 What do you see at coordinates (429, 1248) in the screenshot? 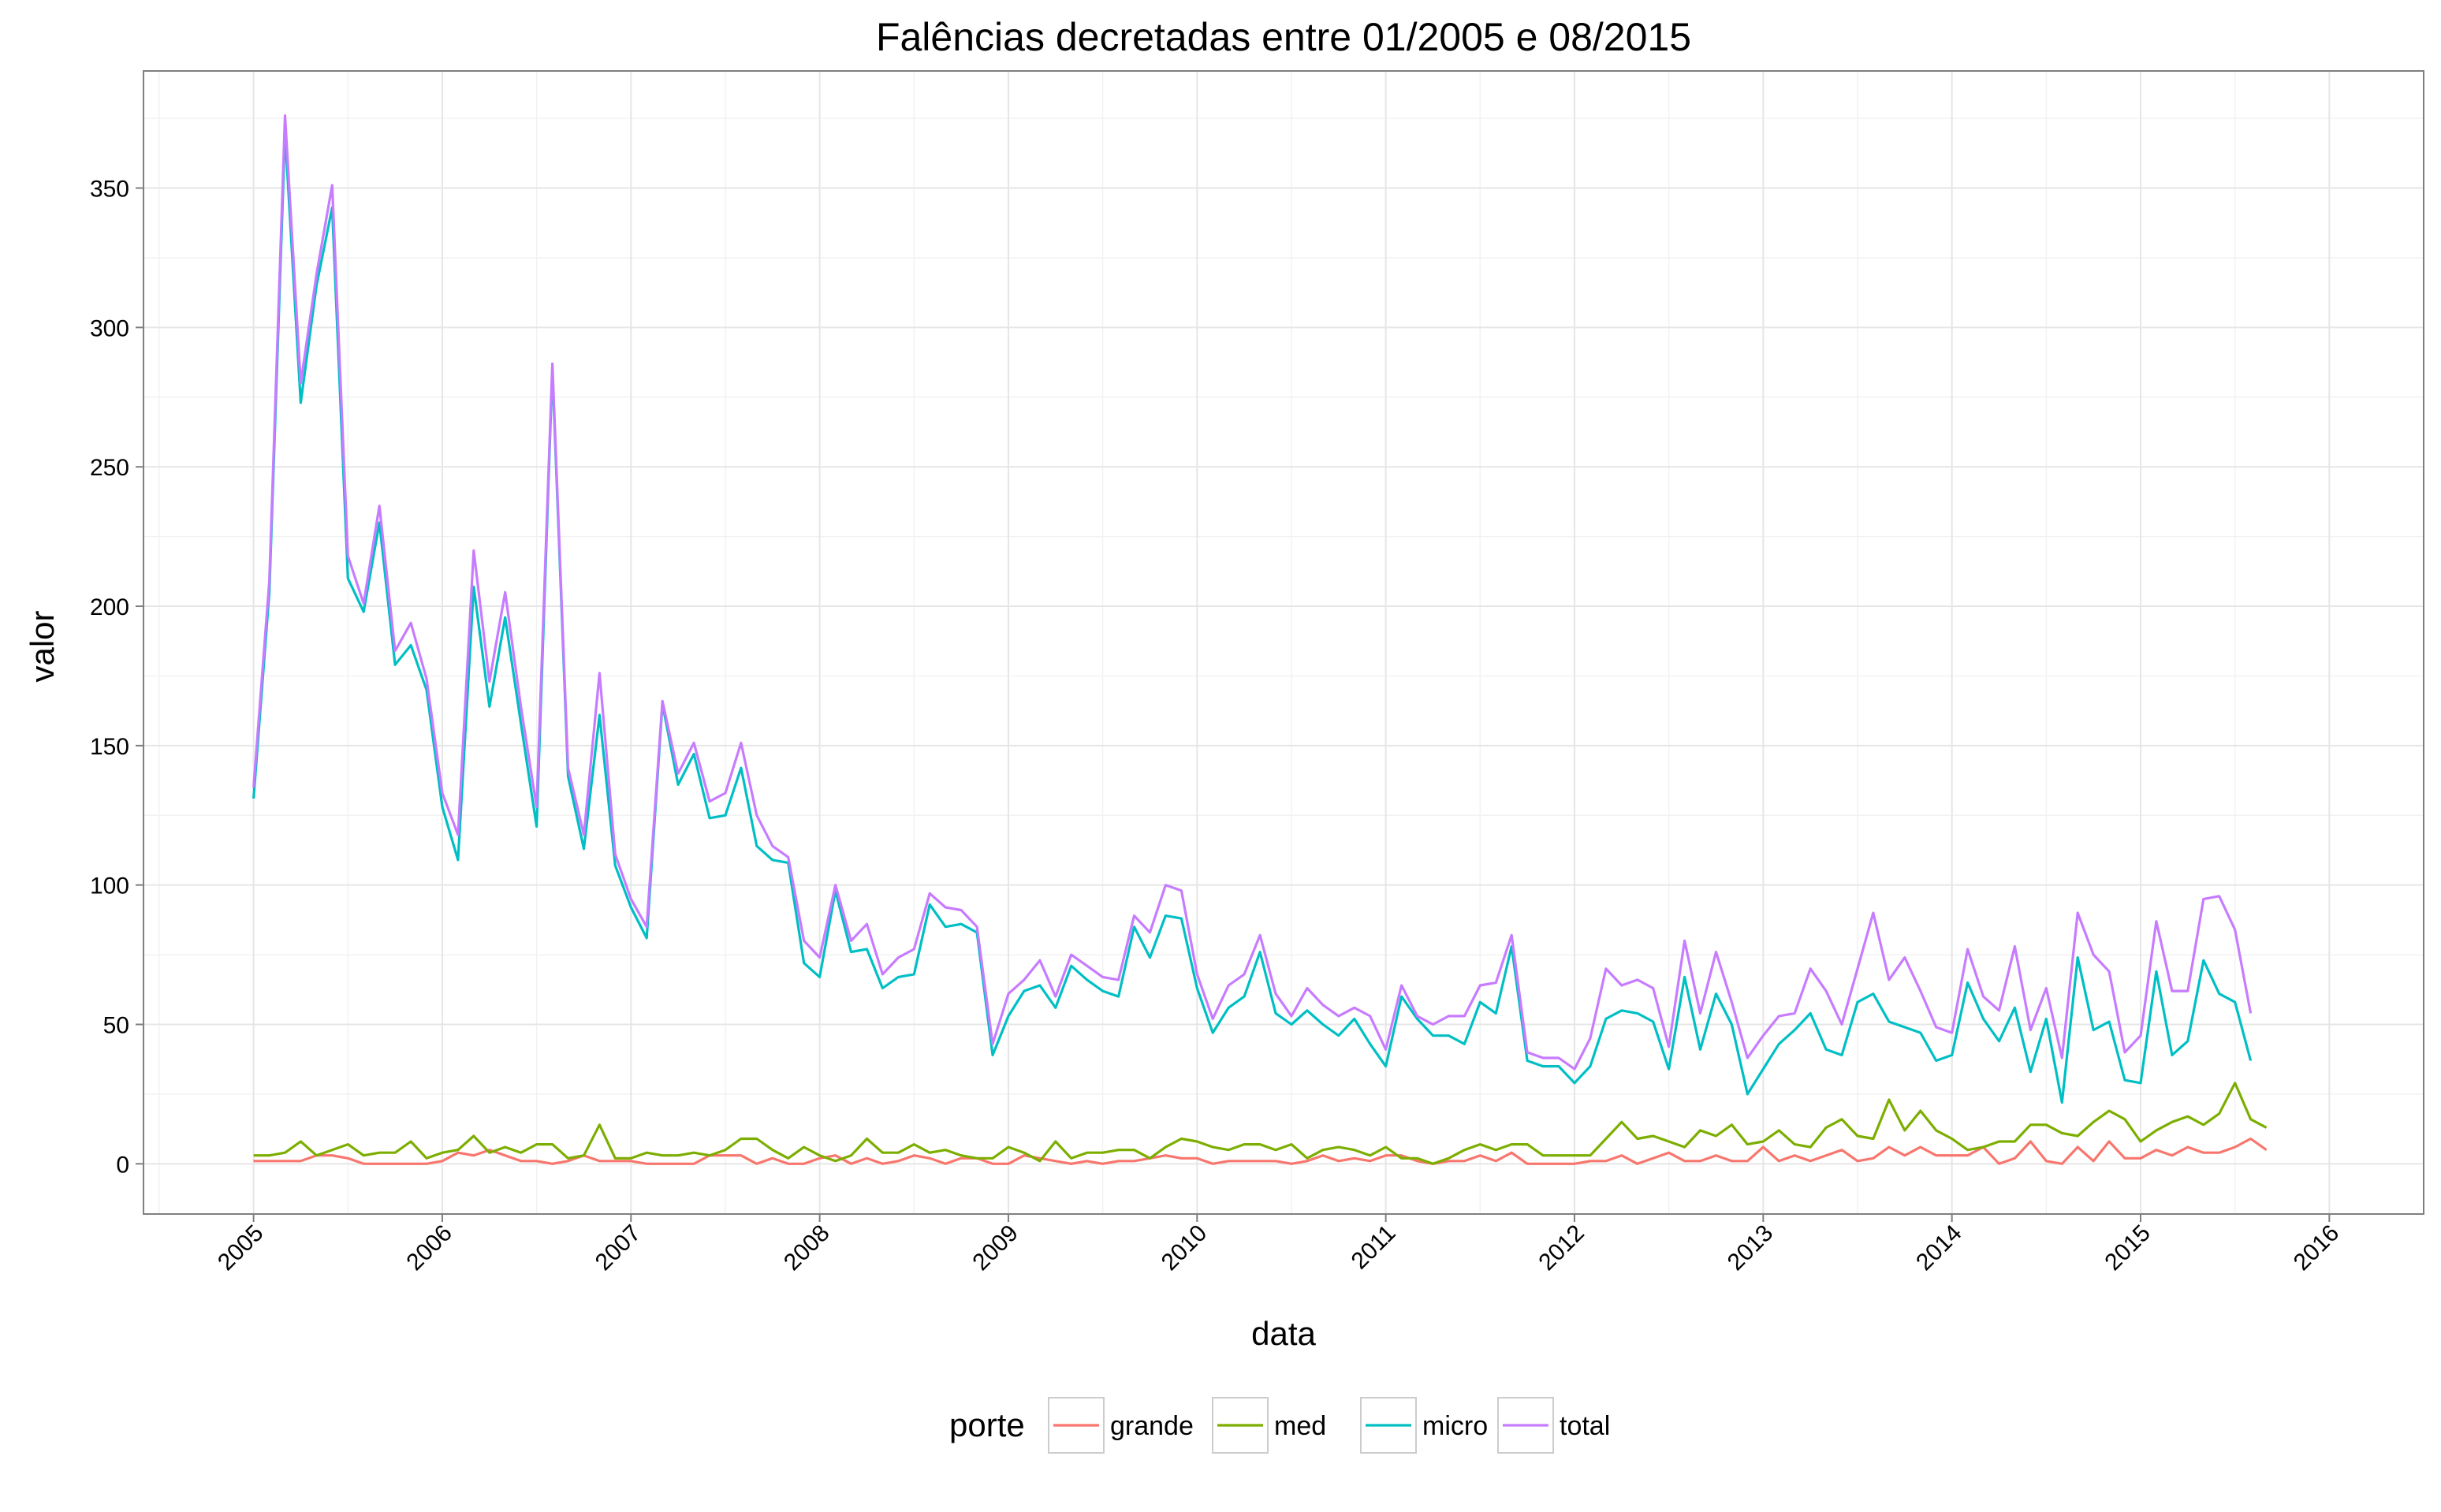
I see `x-tick-label: 2006` at bounding box center [429, 1248].